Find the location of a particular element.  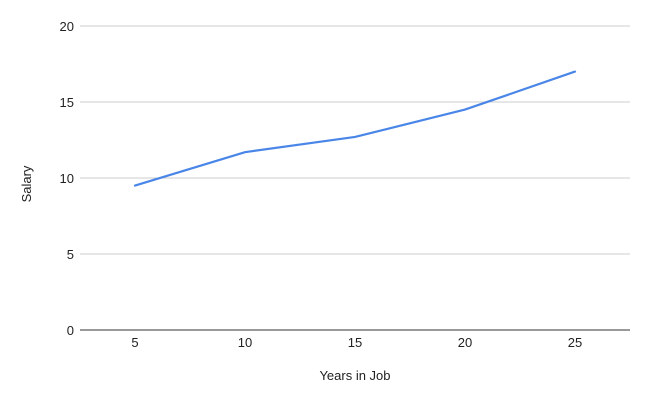

x-tick-label: 20 is located at coordinates (465, 342).